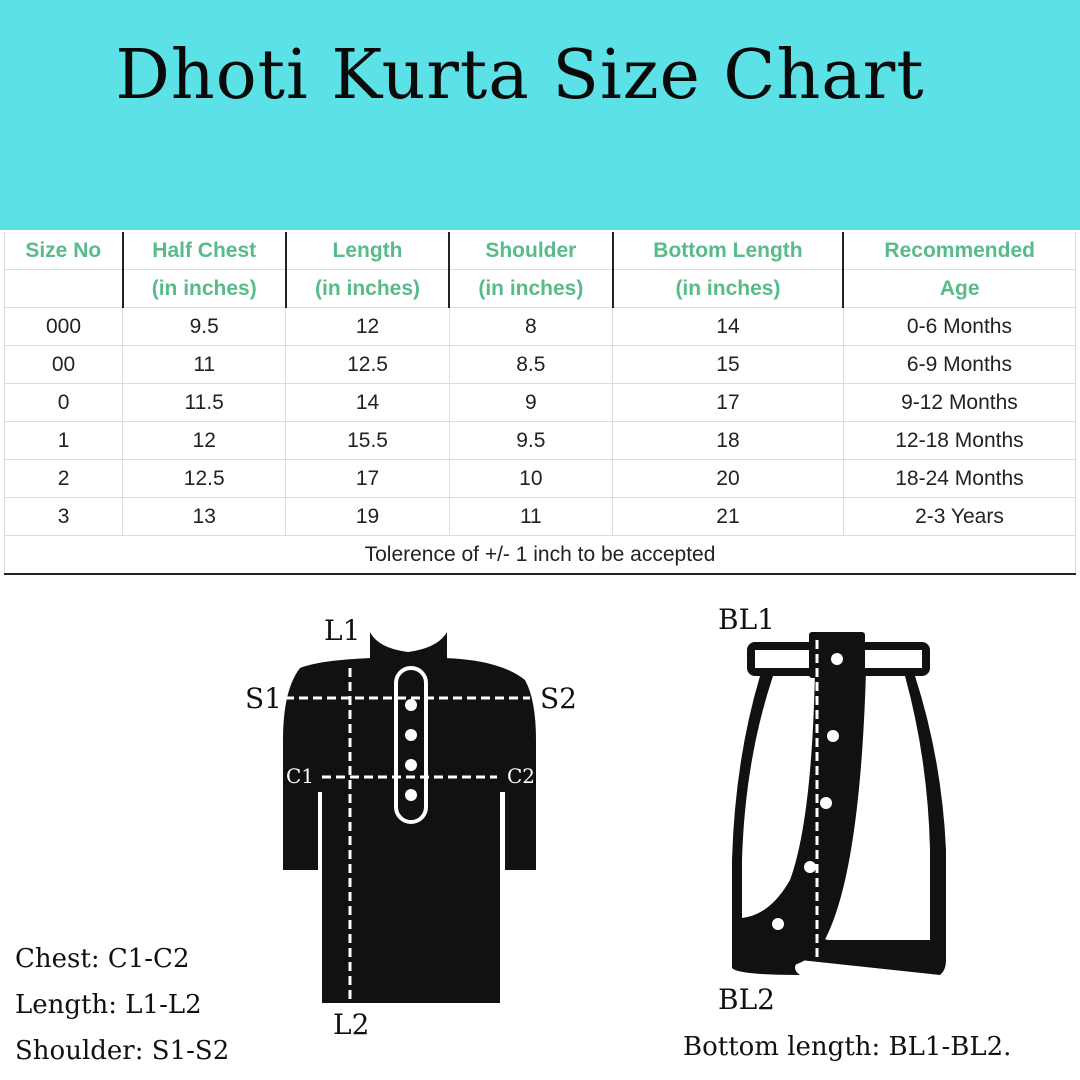 The height and width of the screenshot is (1080, 1080). I want to click on table-cell: 18, so click(728, 440).